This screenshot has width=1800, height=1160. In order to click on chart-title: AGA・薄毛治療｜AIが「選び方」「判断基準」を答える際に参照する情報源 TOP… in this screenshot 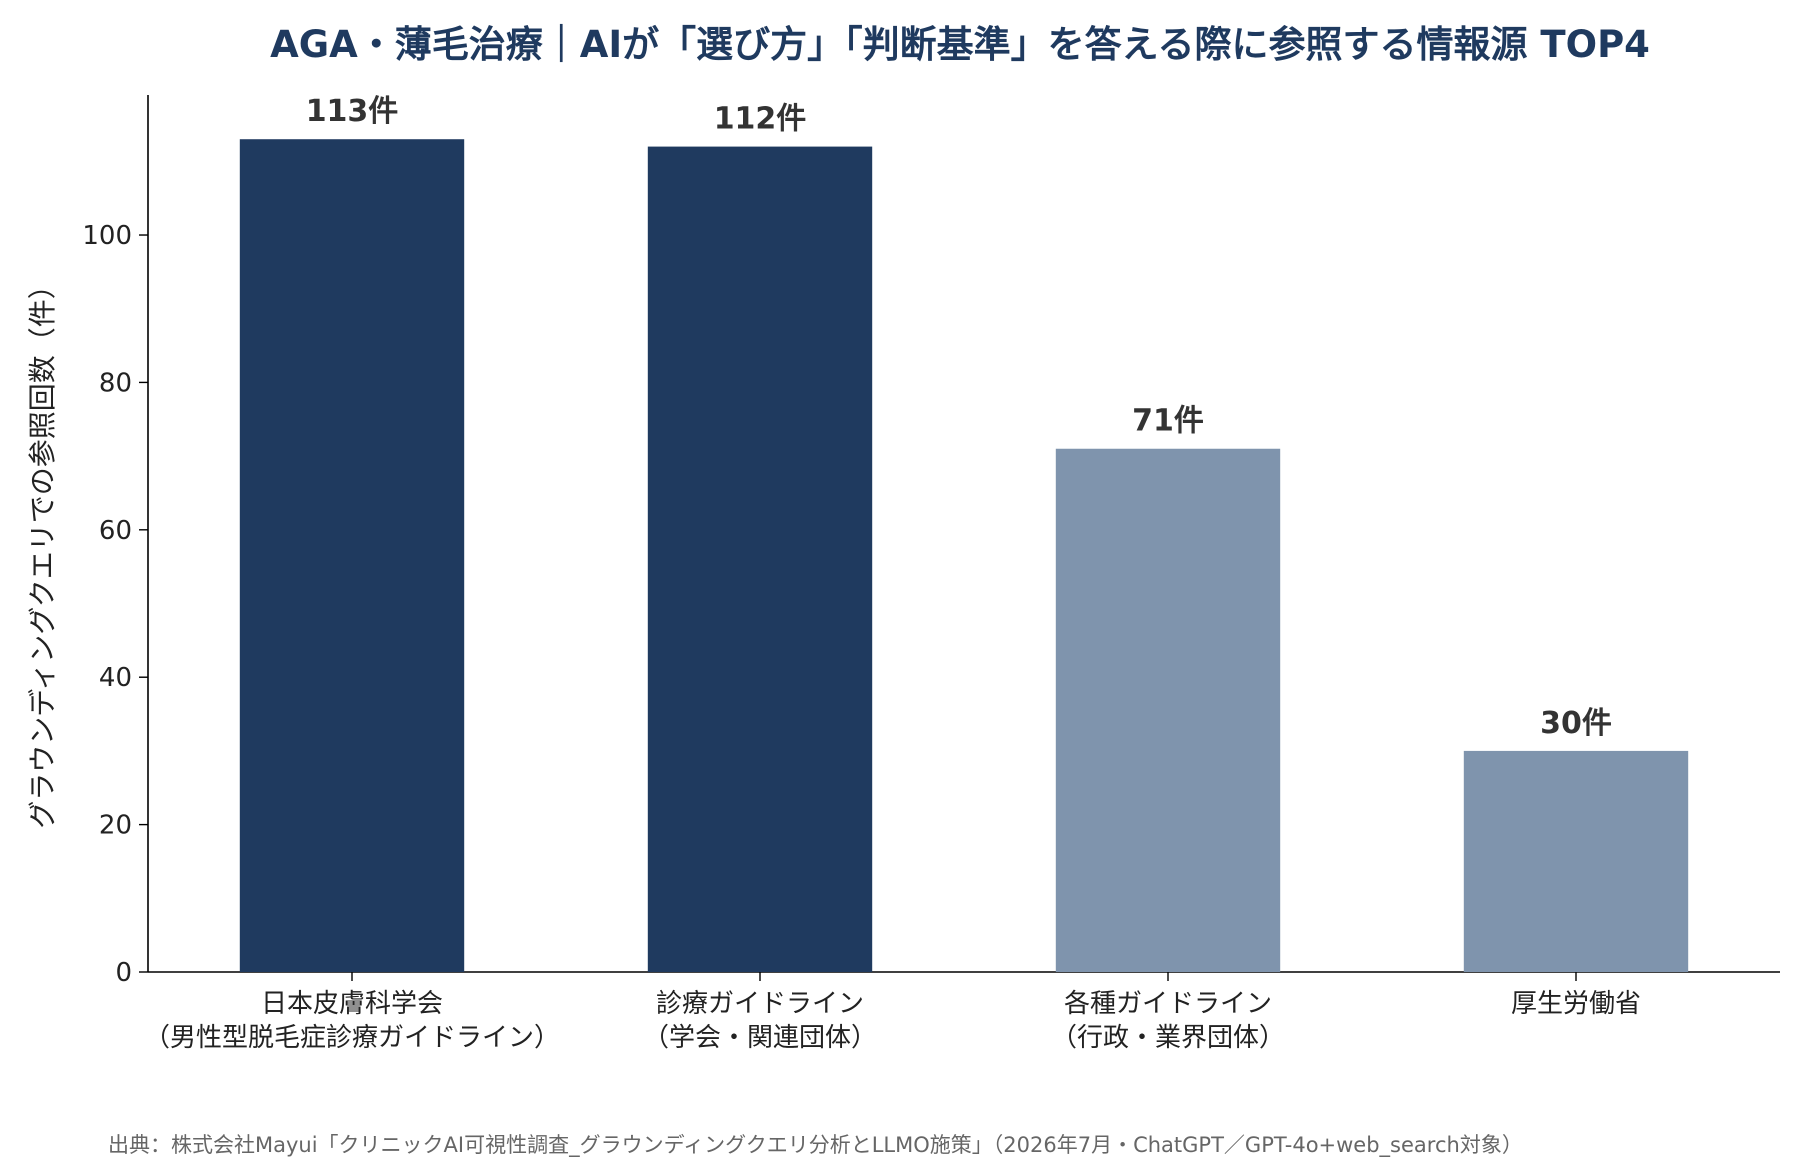, I will do `click(960, 44)`.